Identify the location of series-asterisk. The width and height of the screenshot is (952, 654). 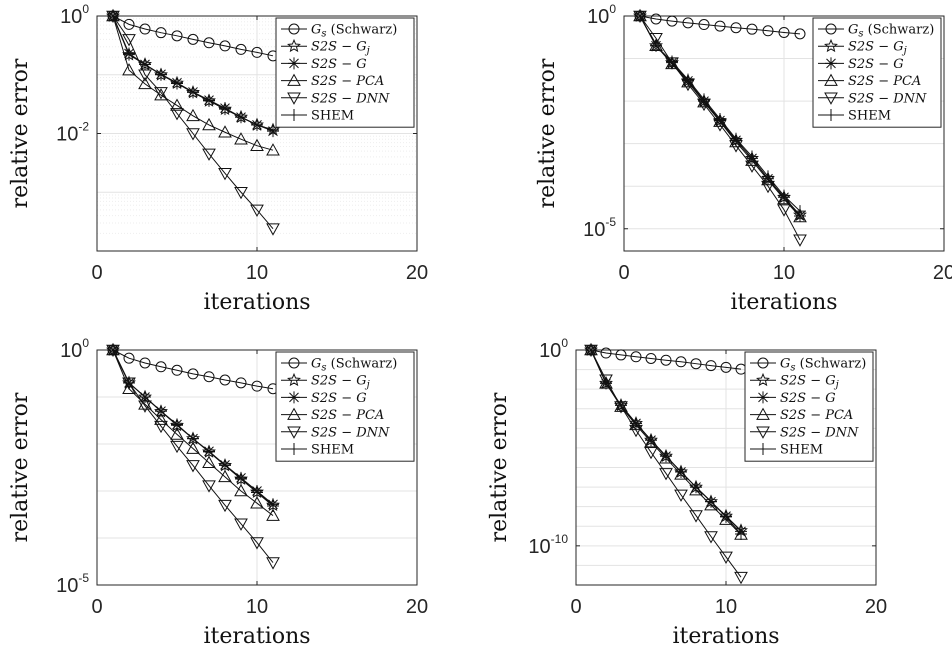
(666, 441).